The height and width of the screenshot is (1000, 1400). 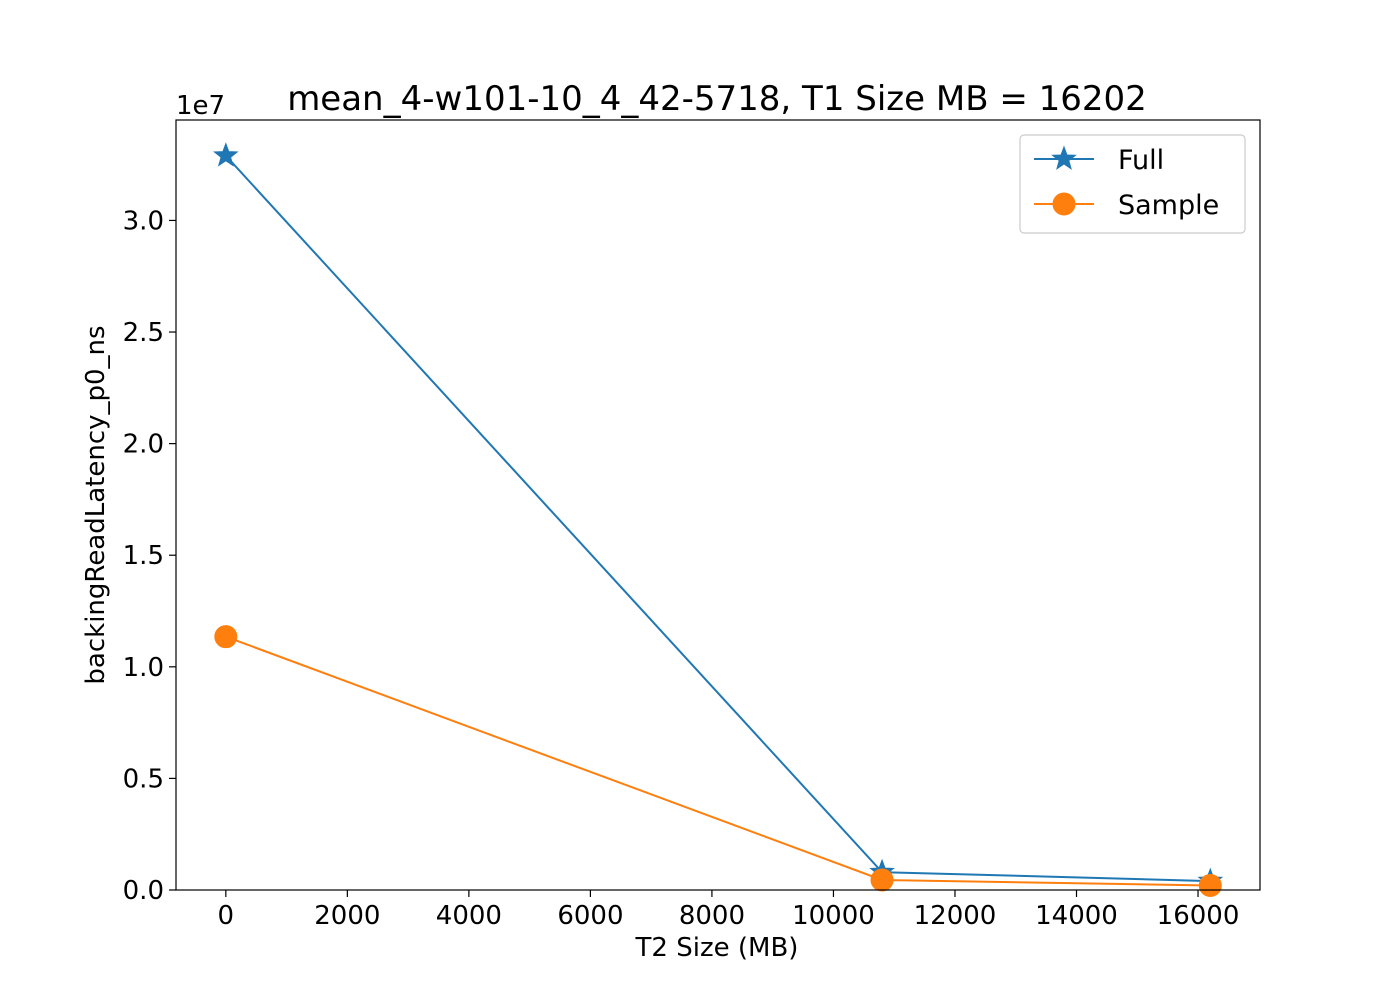 What do you see at coordinates (1168, 205) in the screenshot?
I see `legend-sample-label: Sample` at bounding box center [1168, 205].